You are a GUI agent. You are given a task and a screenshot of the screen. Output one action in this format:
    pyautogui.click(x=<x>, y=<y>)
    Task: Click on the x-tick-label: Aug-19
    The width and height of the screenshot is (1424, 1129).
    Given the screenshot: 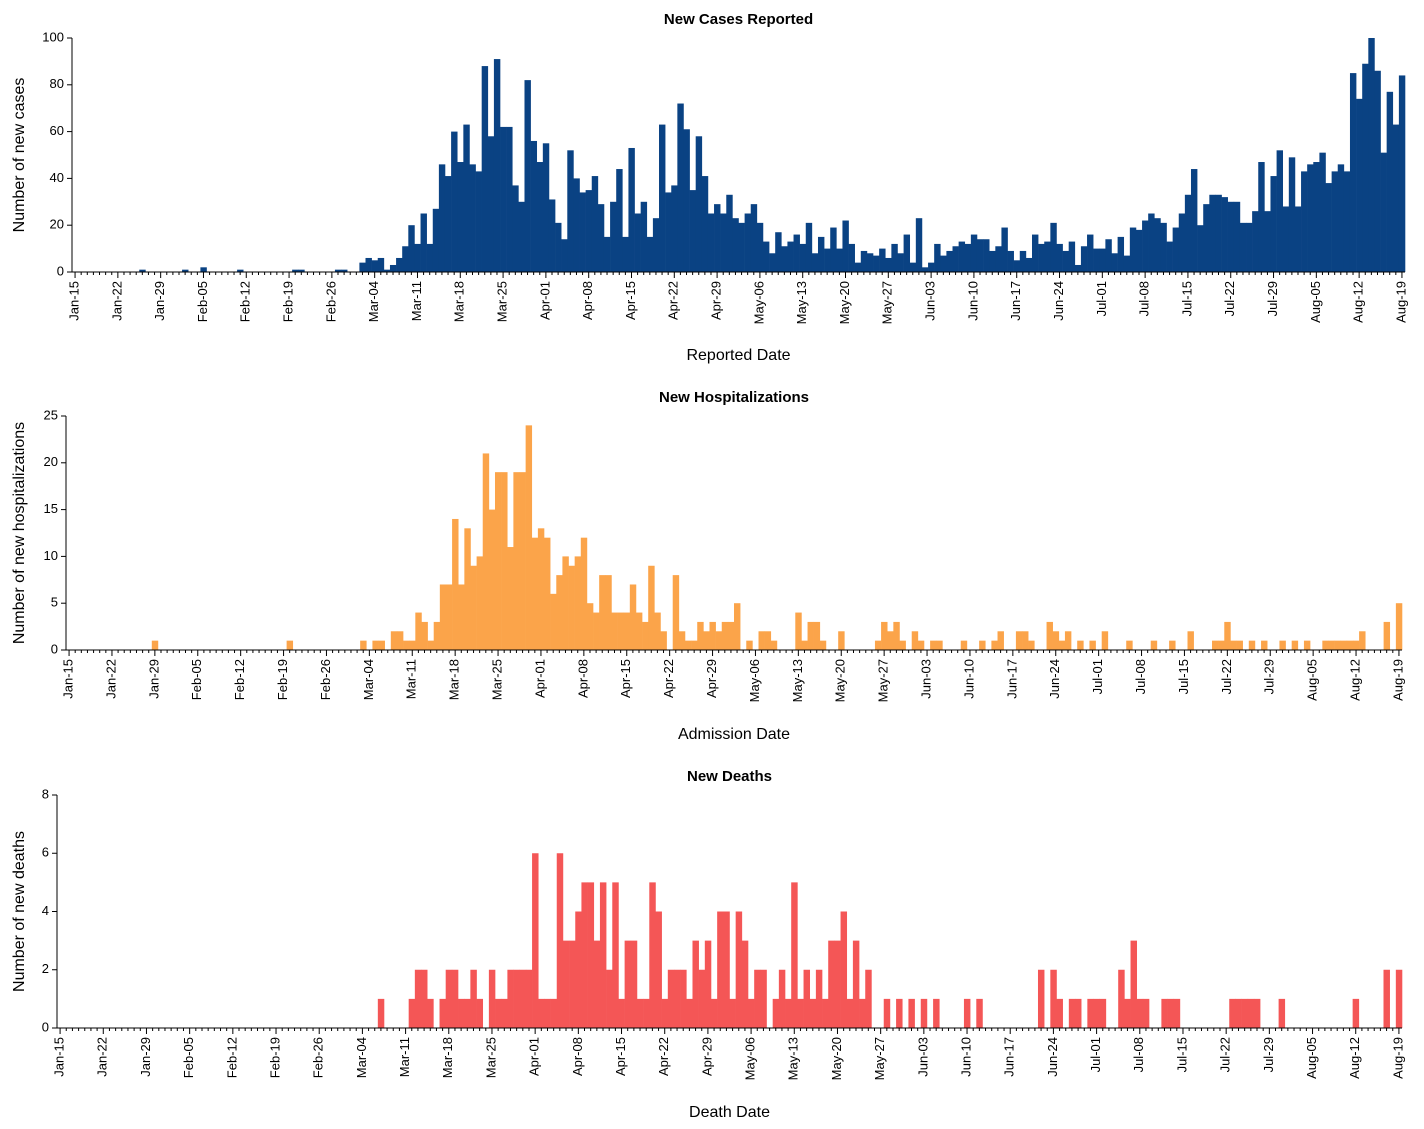 What is the action you would take?
    pyautogui.click(x=1400, y=302)
    